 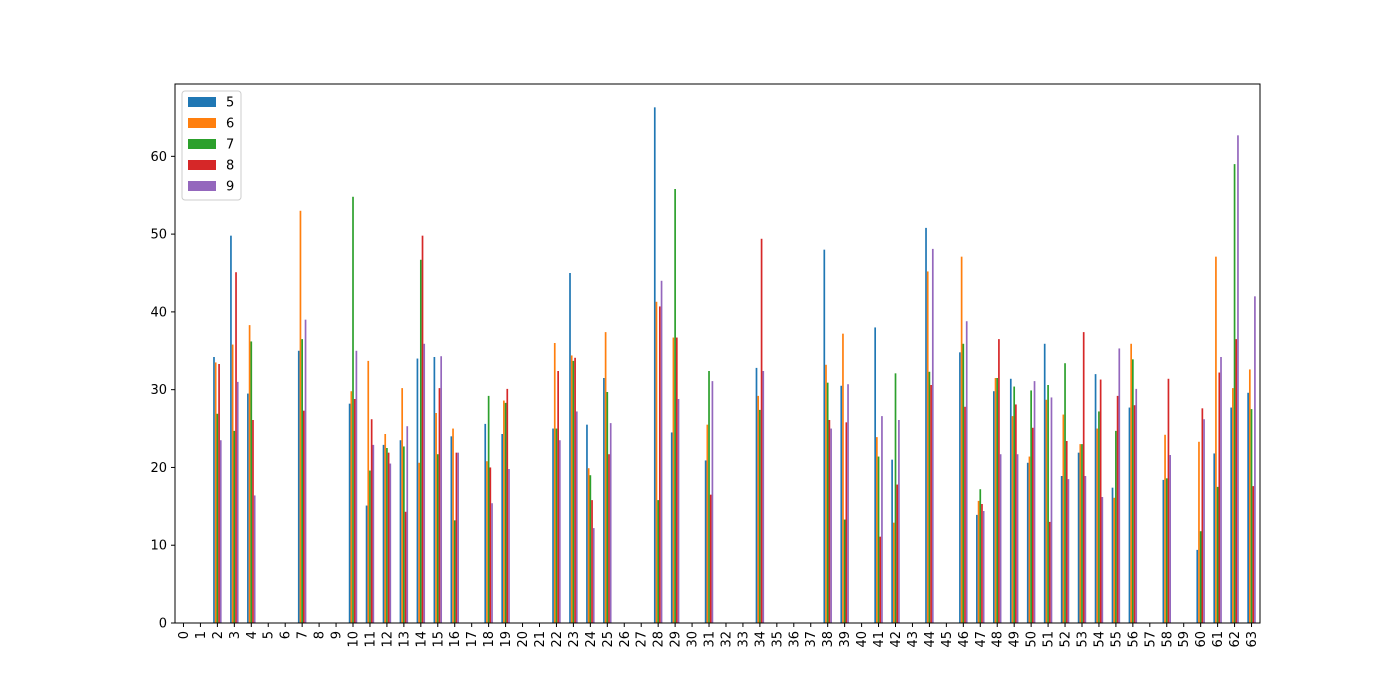 What do you see at coordinates (230, 103) in the screenshot?
I see `legend-label-5: 5` at bounding box center [230, 103].